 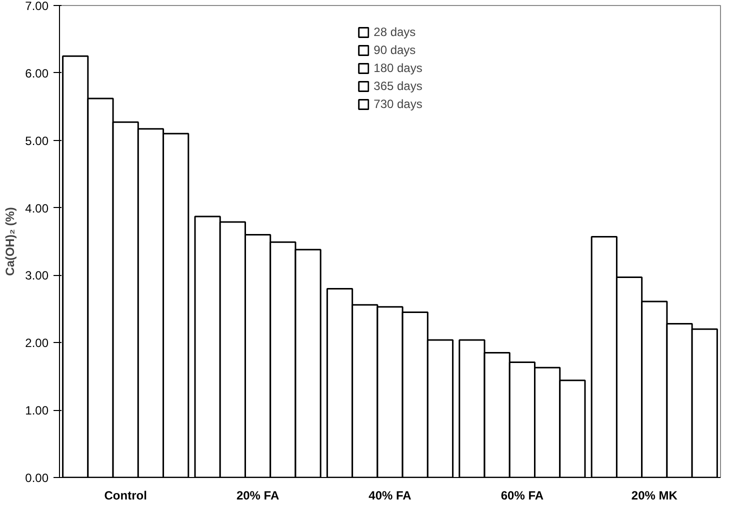 I want to click on y-tick-label: 2.00, so click(x=37, y=343).